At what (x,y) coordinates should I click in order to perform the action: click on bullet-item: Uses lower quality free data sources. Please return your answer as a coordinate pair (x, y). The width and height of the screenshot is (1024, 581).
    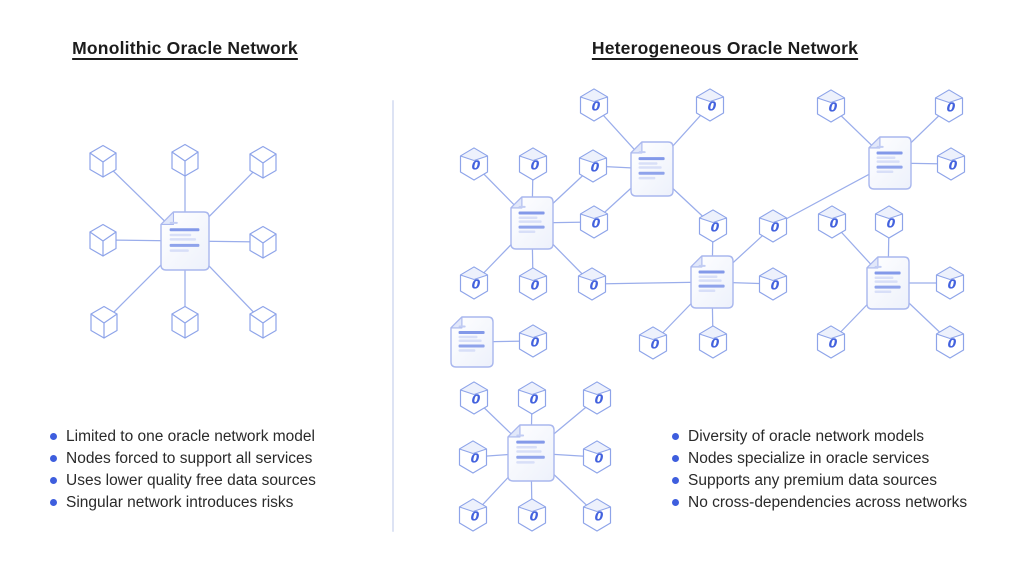
    Looking at the image, I should click on (183, 481).